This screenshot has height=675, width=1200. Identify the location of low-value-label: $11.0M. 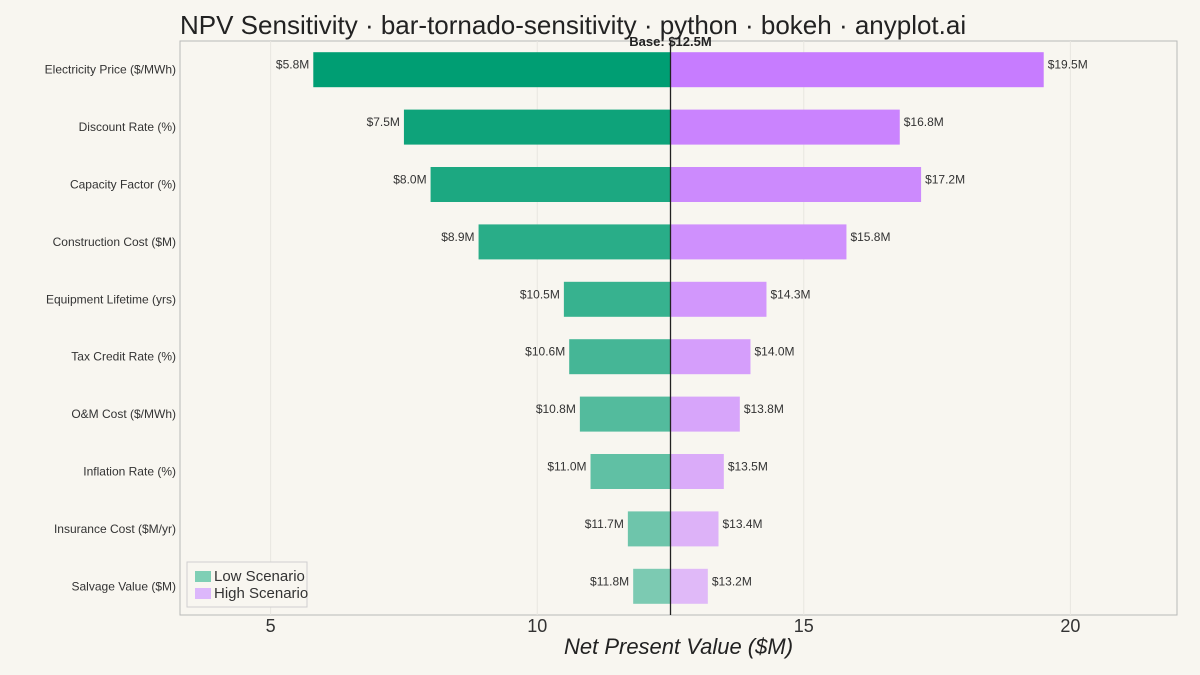
(566, 467).